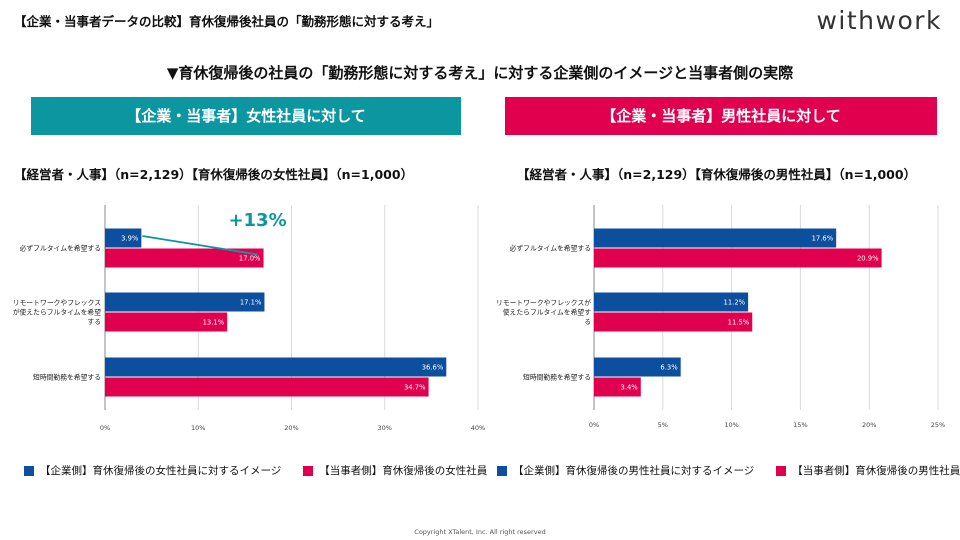 The height and width of the screenshot is (540, 960). I want to click on left-panel-subtitle: 【経営者・人事】（n=2,129）【育休復帰後の女性社員】（n=1,000）, so click(214, 174).